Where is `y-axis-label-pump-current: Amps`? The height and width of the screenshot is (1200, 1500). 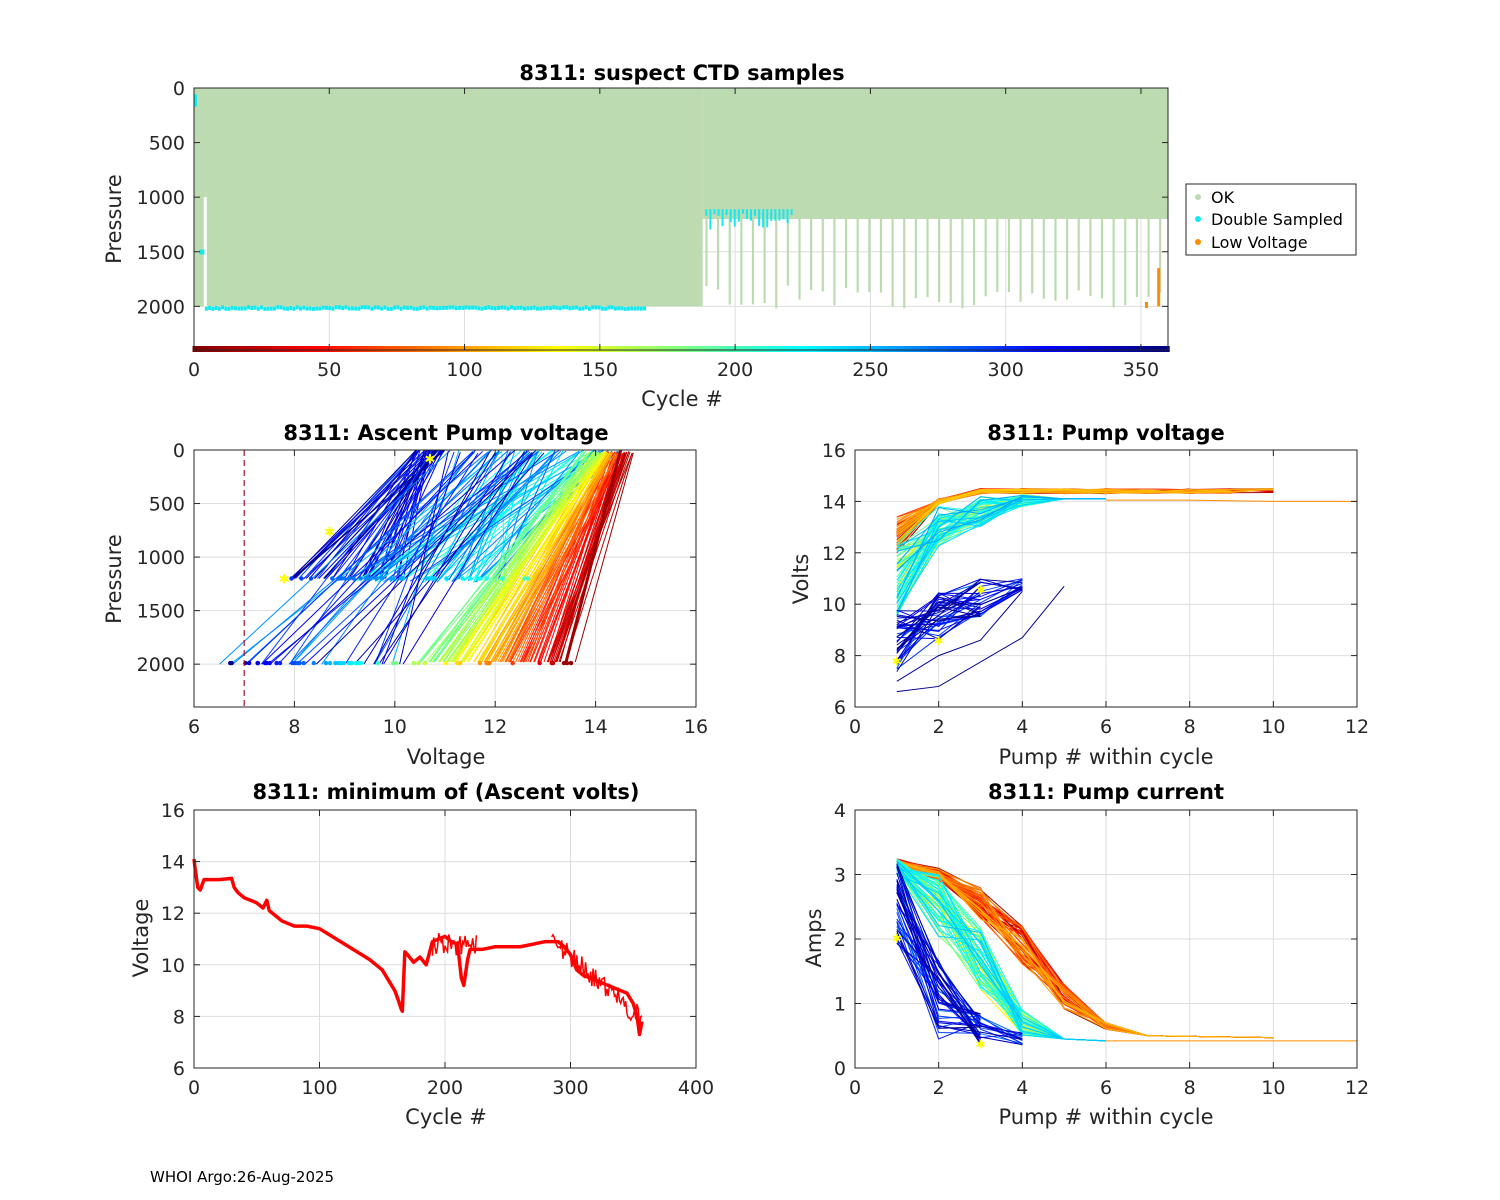
y-axis-label-pump-current: Amps is located at coordinates (814, 937).